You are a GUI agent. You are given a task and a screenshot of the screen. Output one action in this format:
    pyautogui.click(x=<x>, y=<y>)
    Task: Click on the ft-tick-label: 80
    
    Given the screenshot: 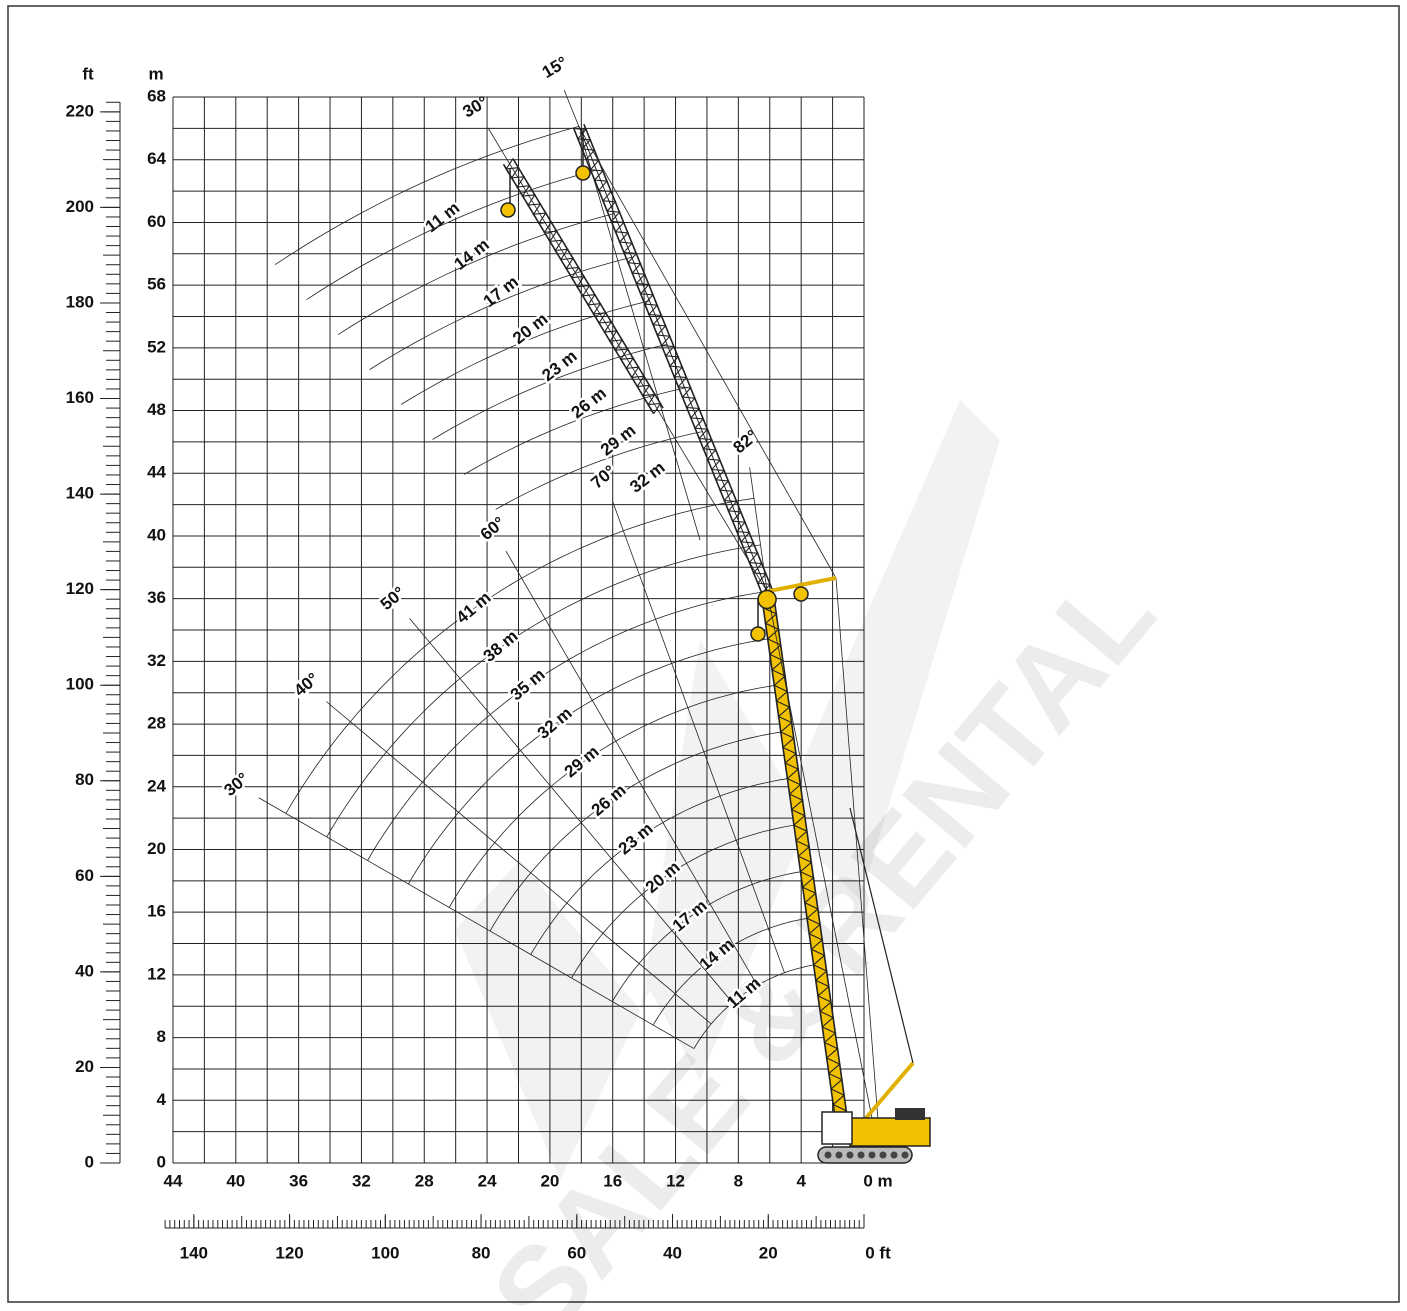 What is the action you would take?
    pyautogui.click(x=84, y=779)
    